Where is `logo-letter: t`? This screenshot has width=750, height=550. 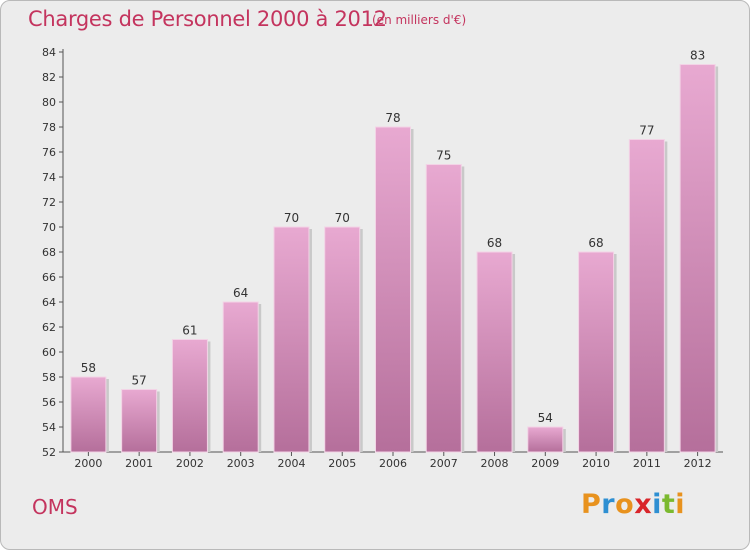 logo-letter: t is located at coordinates (668, 504).